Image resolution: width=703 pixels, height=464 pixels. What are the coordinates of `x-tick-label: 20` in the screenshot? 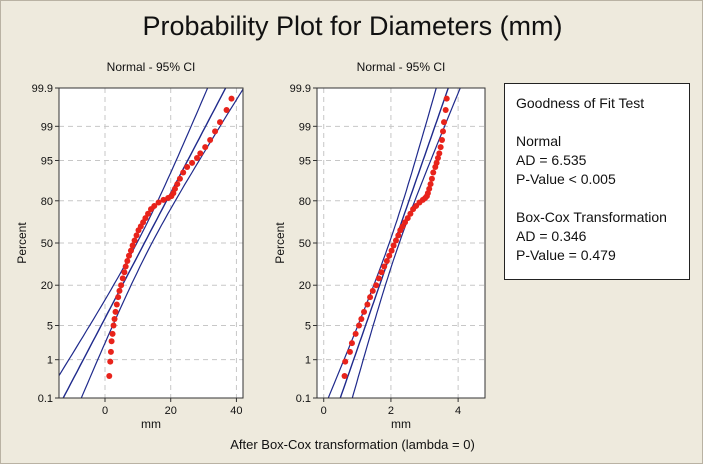 It's located at (171, 411).